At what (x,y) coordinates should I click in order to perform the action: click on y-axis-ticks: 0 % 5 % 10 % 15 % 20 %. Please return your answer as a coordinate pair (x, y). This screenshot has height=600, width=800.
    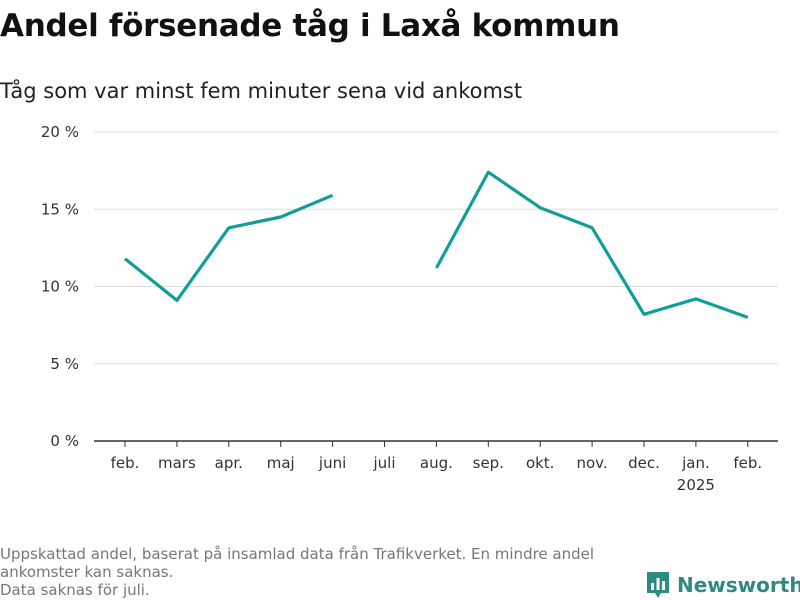
    Looking at the image, I should click on (60, 286).